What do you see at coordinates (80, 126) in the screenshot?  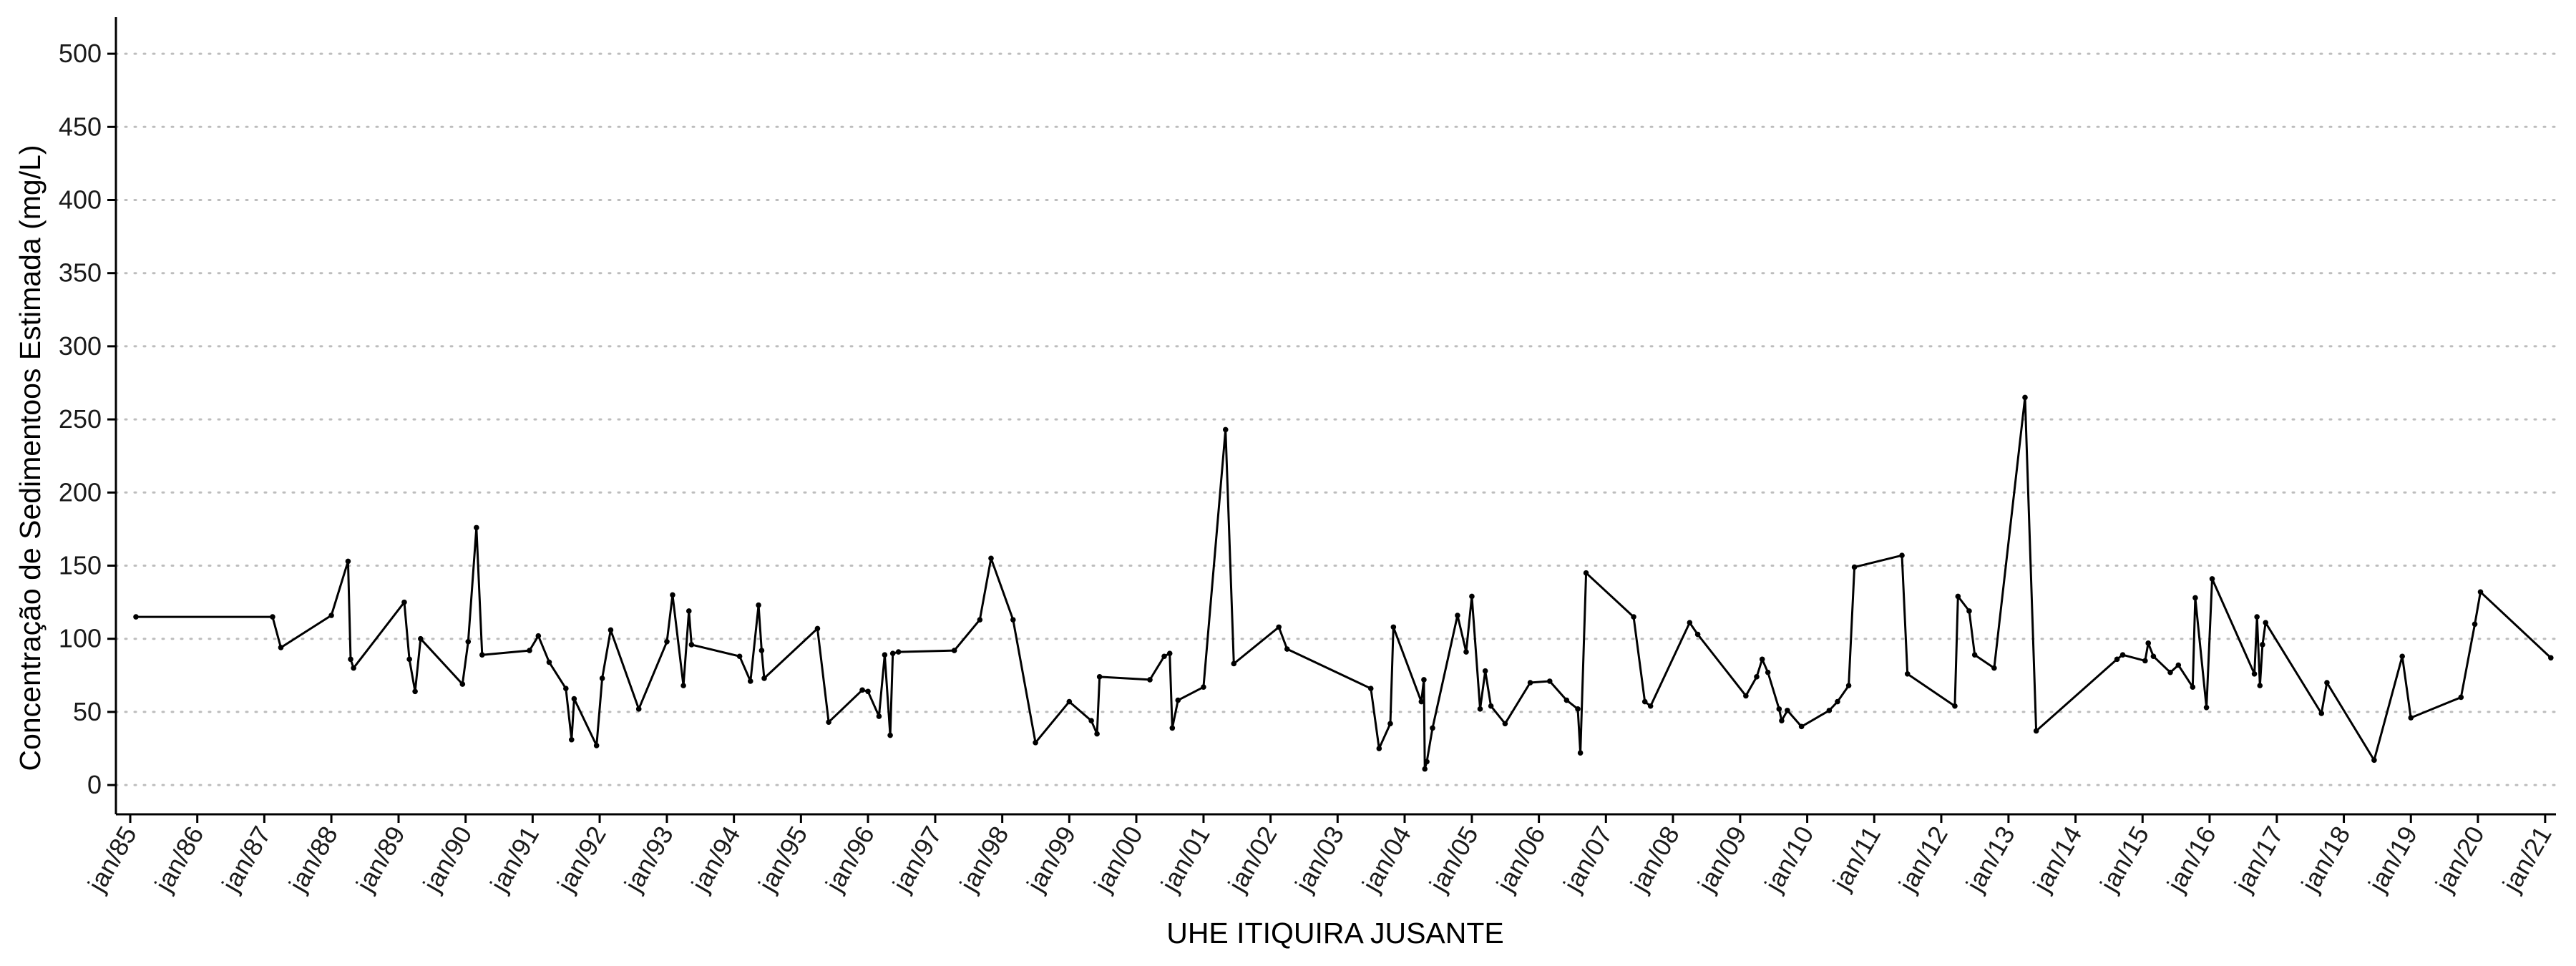 I see `y-tick-label: 450` at bounding box center [80, 126].